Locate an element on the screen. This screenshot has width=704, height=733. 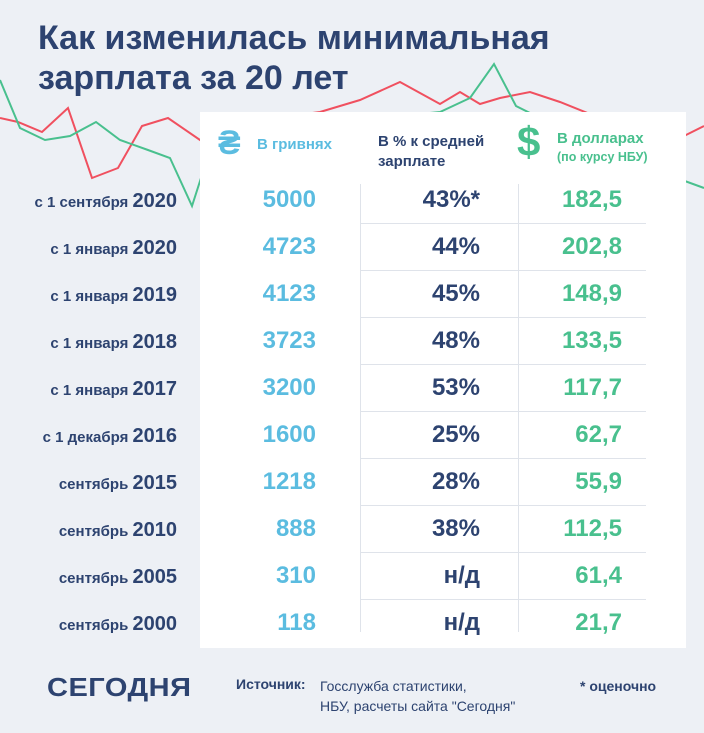
cell-uah: 1218 is located at coordinates (289, 481).